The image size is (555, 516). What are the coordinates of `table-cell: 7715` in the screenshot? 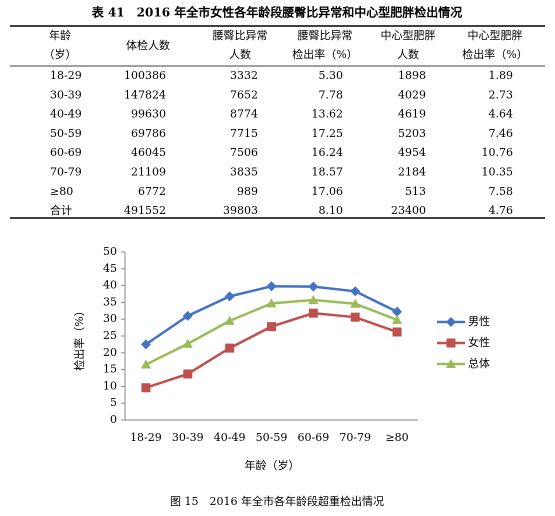 It's located at (244, 133).